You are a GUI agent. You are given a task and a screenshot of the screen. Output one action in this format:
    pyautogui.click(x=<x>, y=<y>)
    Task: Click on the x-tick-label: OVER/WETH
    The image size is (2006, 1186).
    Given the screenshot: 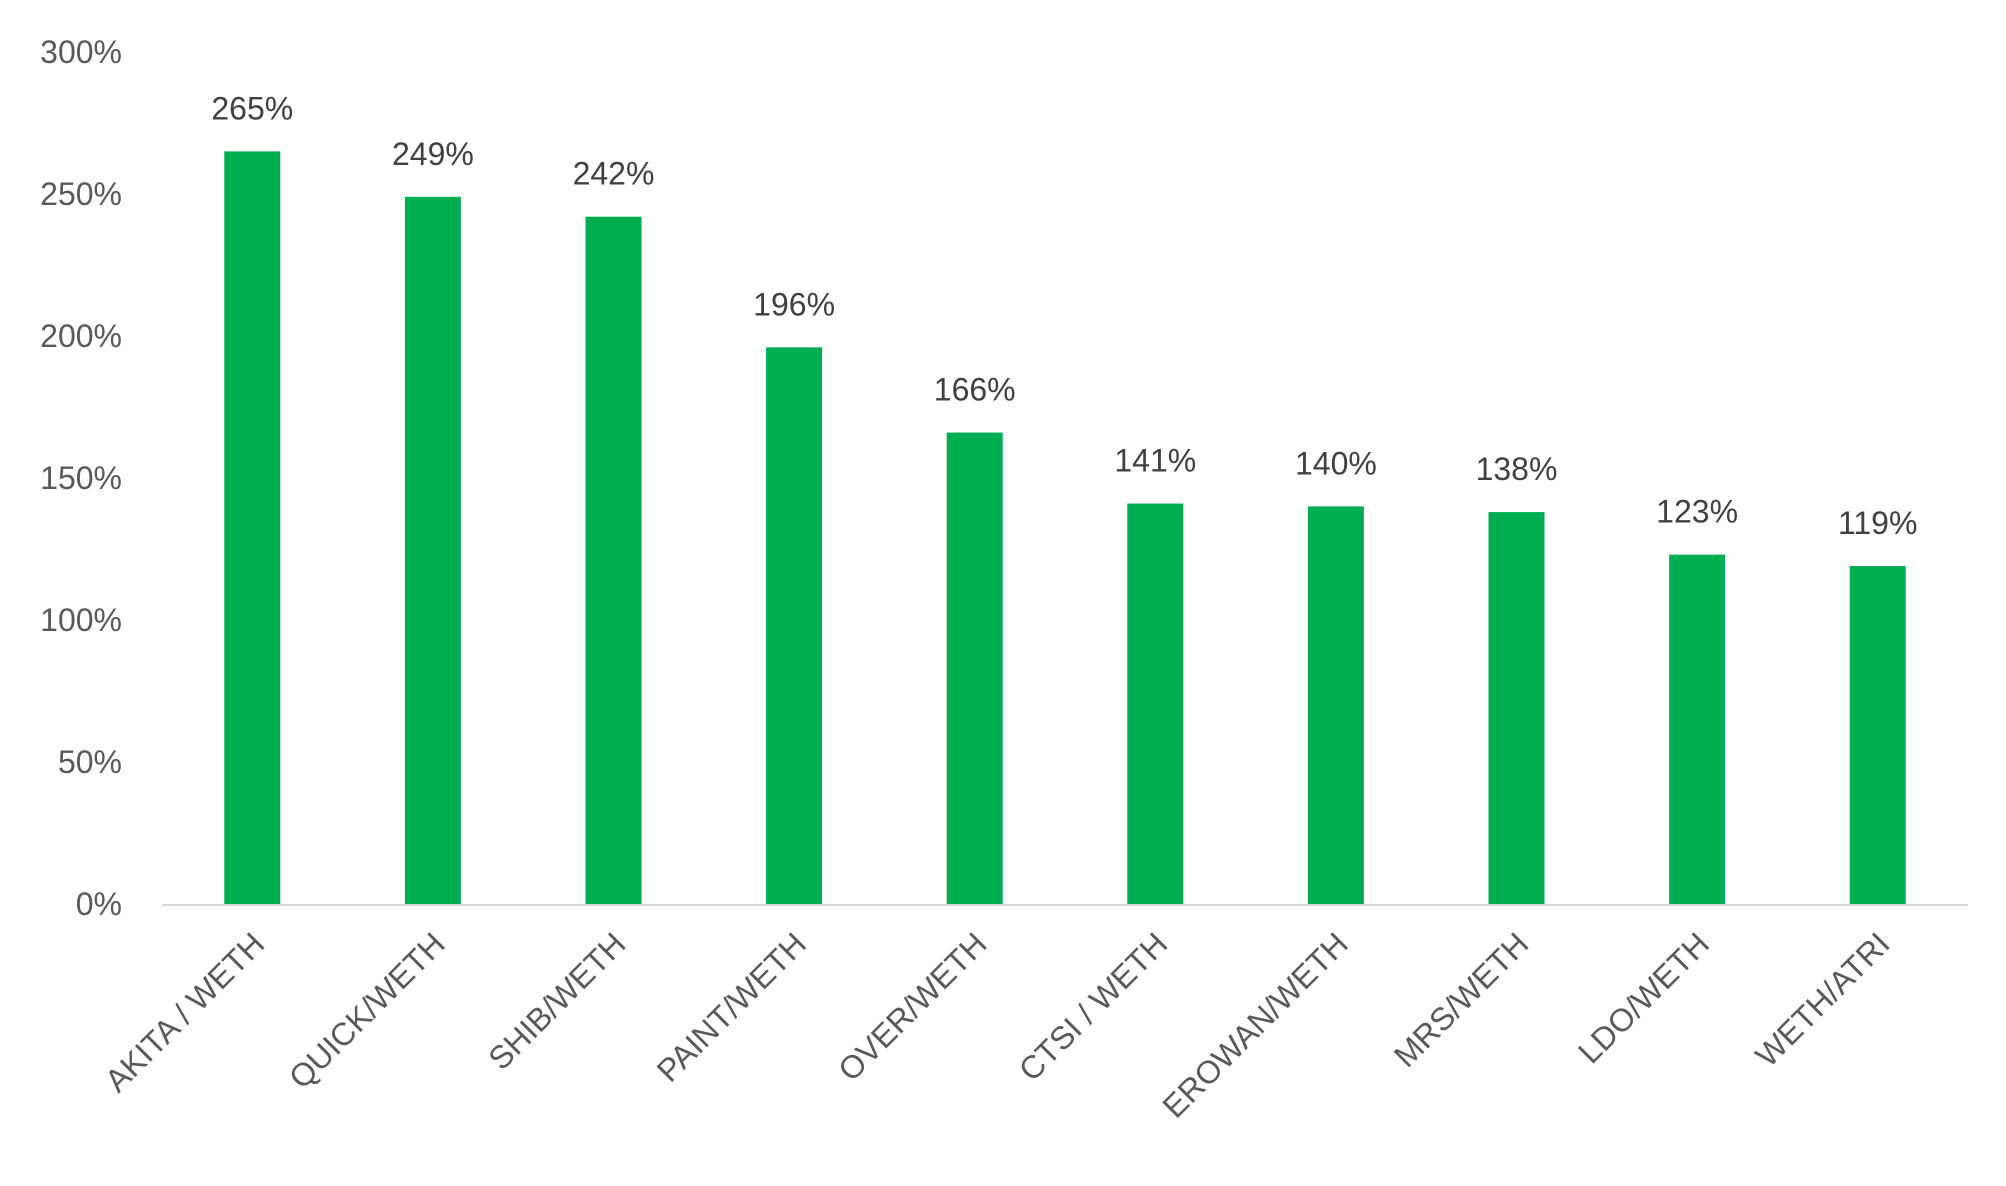 What is the action you would take?
    pyautogui.click(x=912, y=1006)
    